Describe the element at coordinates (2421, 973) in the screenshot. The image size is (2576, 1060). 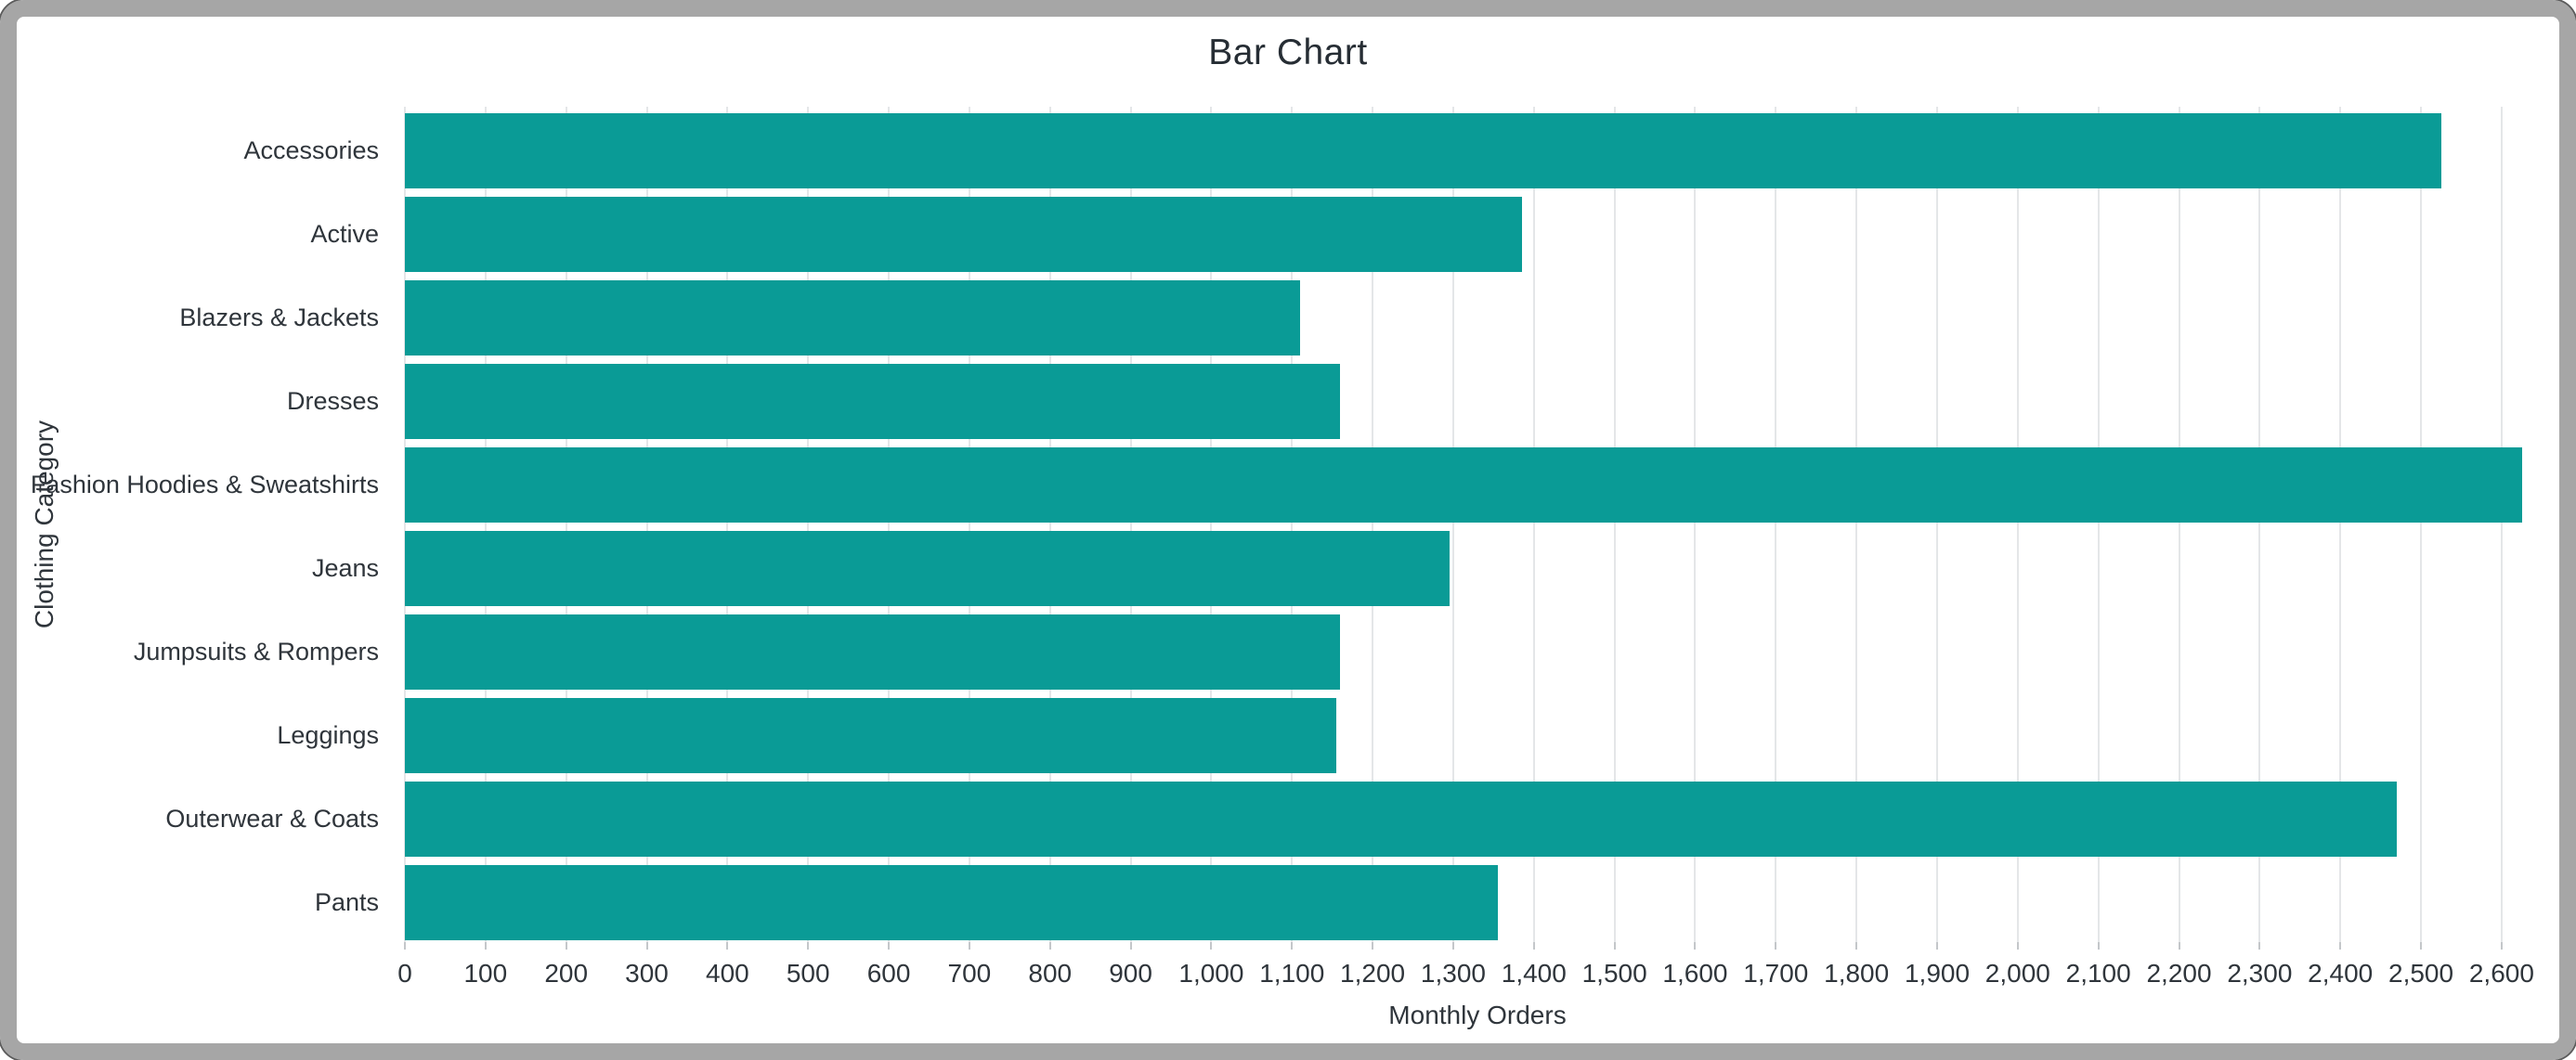
I see `x-tick-label-2500: 2,500` at that location.